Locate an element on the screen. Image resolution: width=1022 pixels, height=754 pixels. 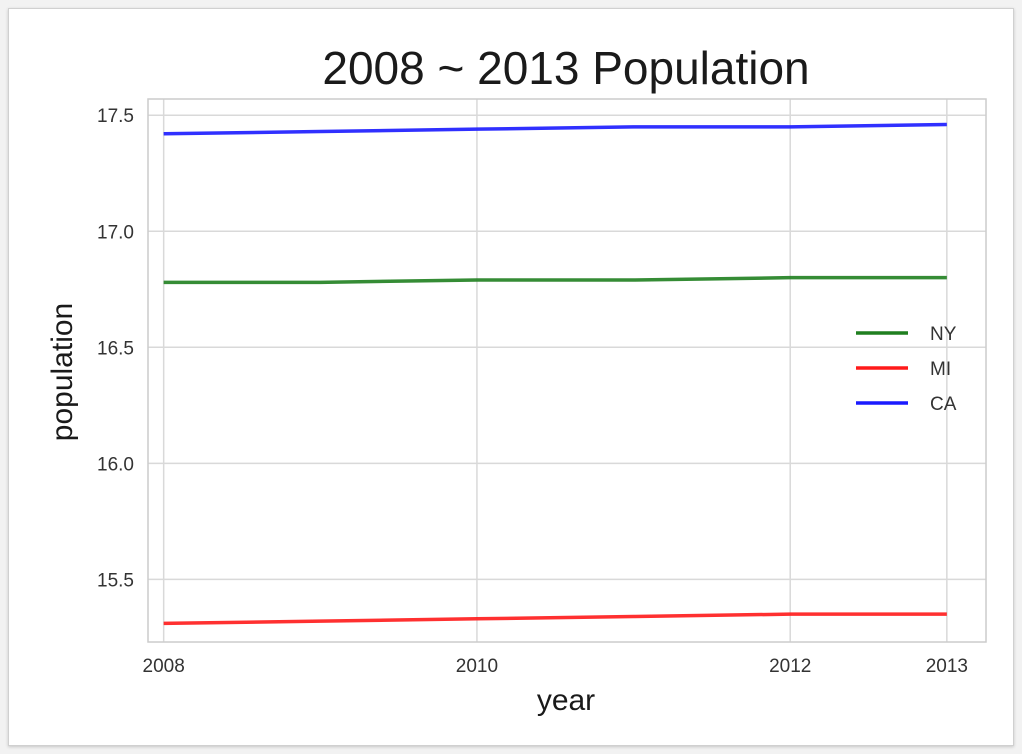
y-tick-label: 16.5 is located at coordinates (115, 348).